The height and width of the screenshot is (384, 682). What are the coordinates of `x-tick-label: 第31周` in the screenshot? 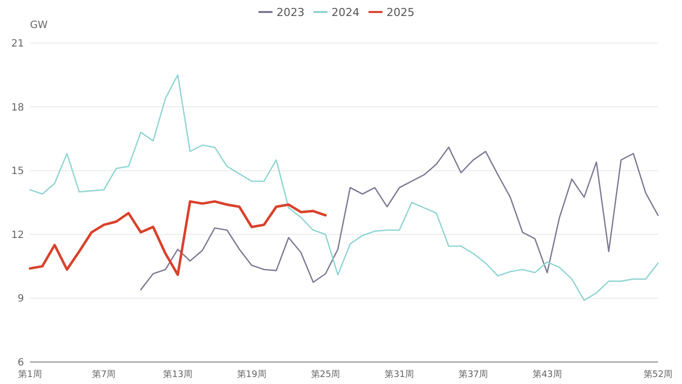 It's located at (399, 374).